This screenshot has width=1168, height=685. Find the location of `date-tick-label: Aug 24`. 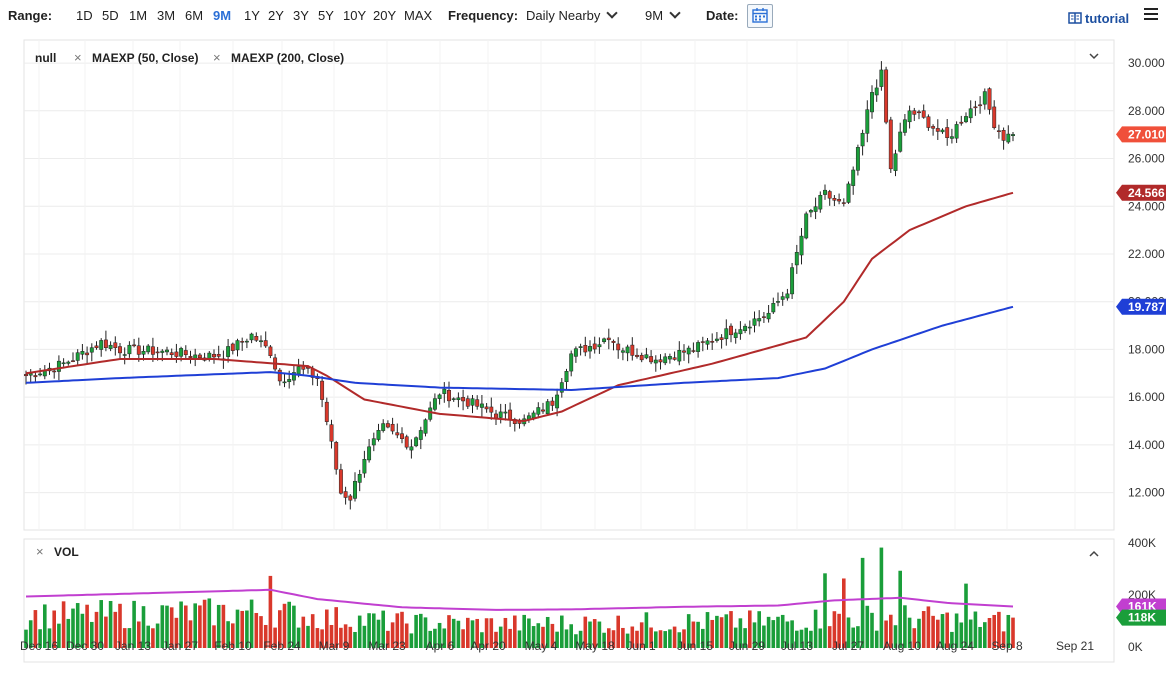

date-tick-label: Aug 24 is located at coordinates (955, 646).